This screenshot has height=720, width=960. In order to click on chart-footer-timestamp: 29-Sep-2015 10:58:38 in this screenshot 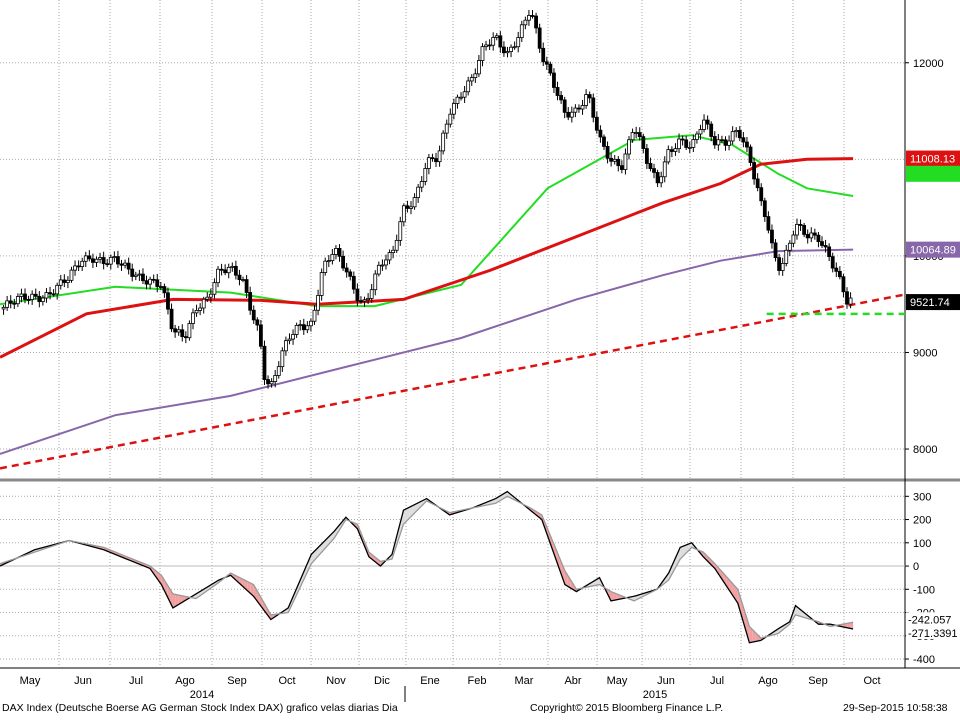, I will do `click(895, 708)`.